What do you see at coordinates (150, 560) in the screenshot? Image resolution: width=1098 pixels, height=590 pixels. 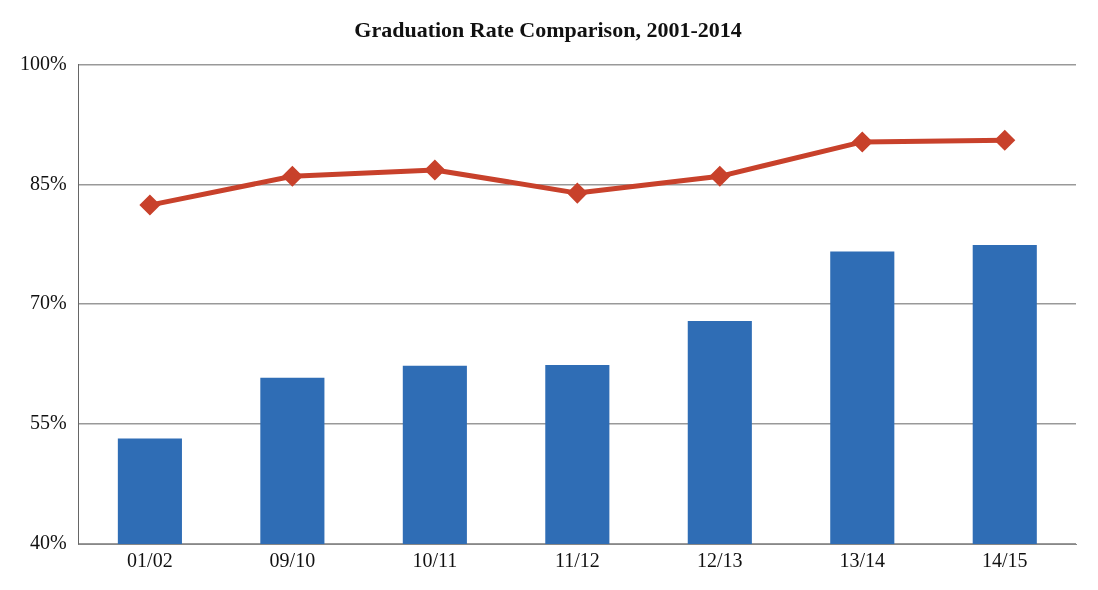 I see `x-tick-label: 01/02` at bounding box center [150, 560].